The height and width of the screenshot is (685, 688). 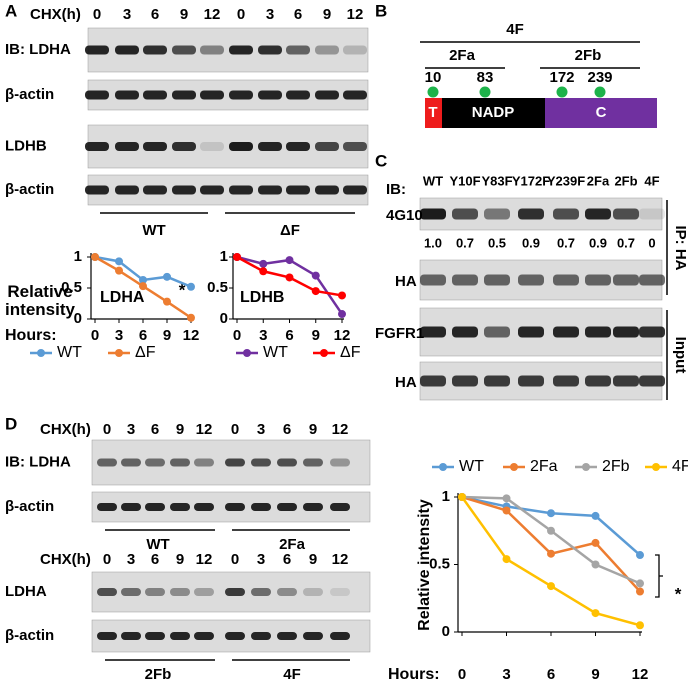 I want to click on significance-bracket, so click(x=659, y=576).